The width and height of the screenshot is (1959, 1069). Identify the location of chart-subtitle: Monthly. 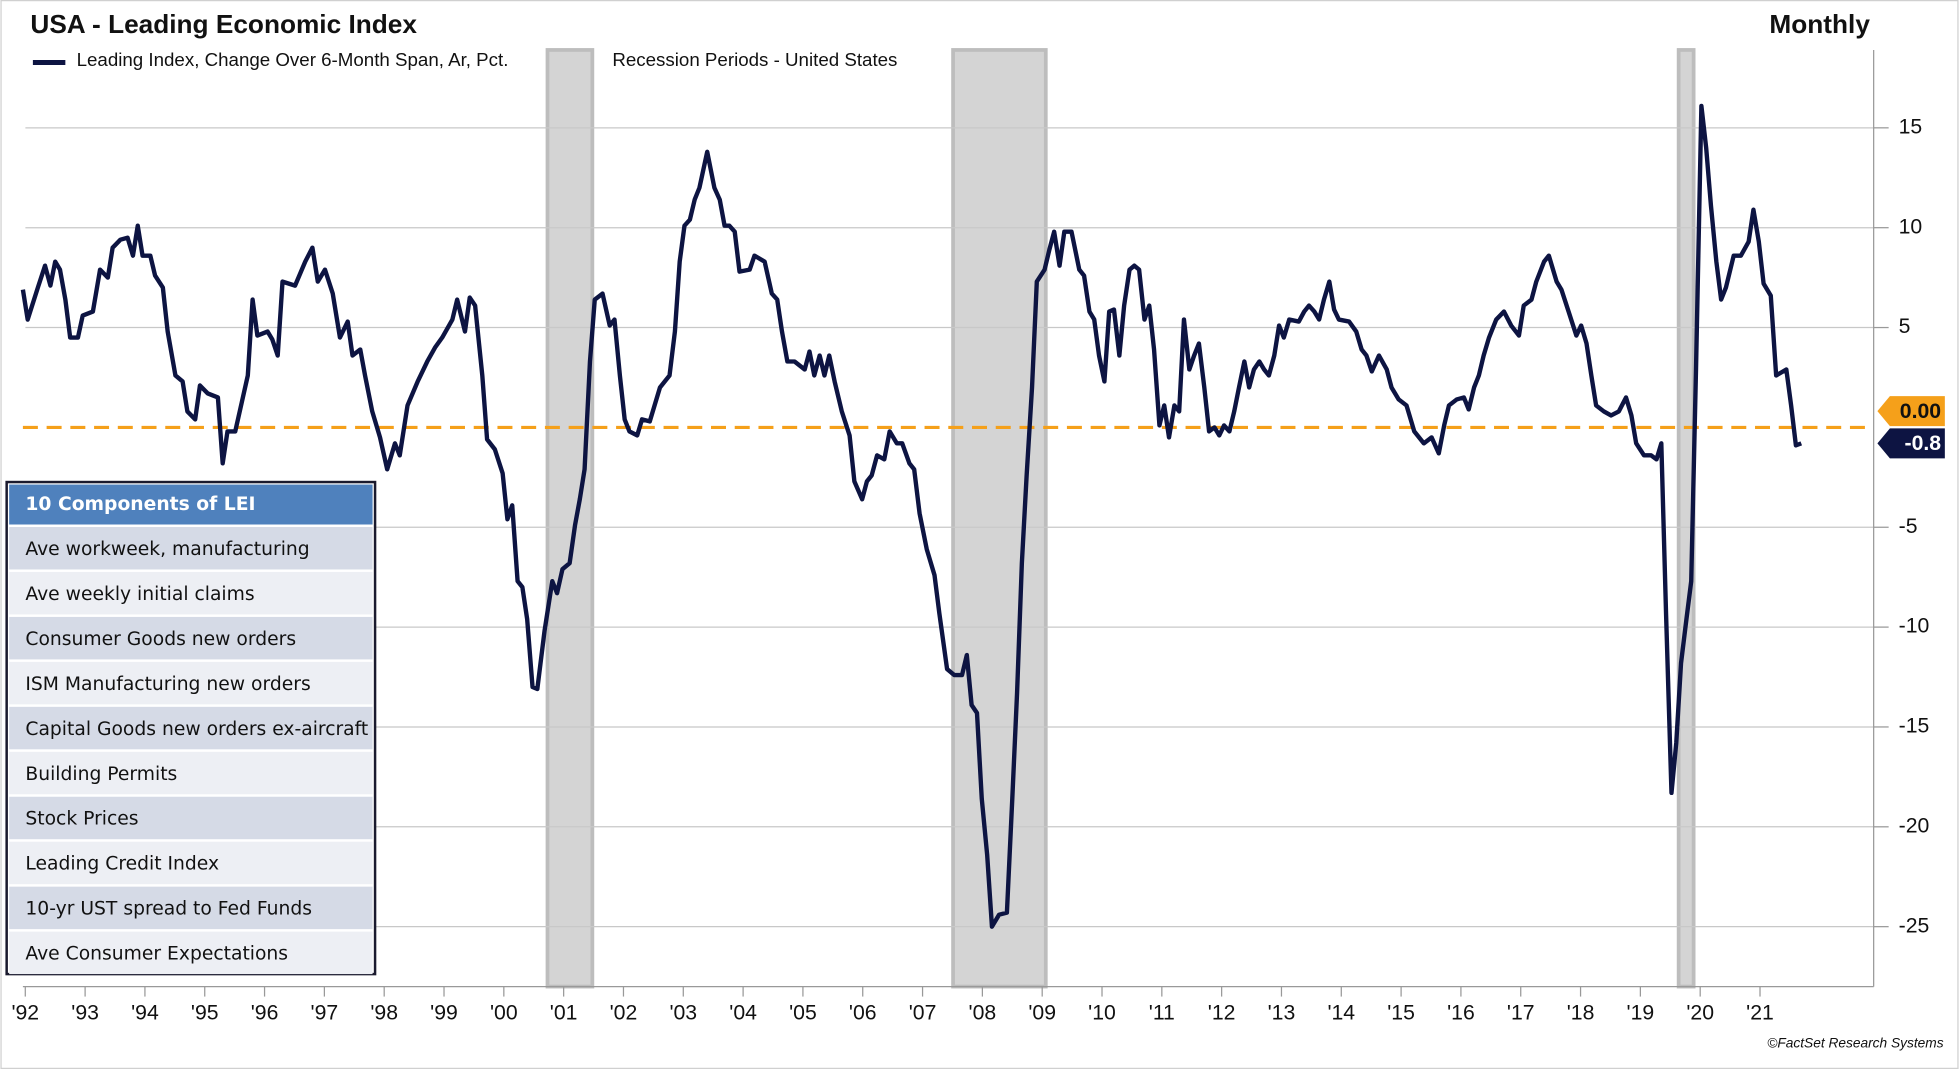
(1819, 24).